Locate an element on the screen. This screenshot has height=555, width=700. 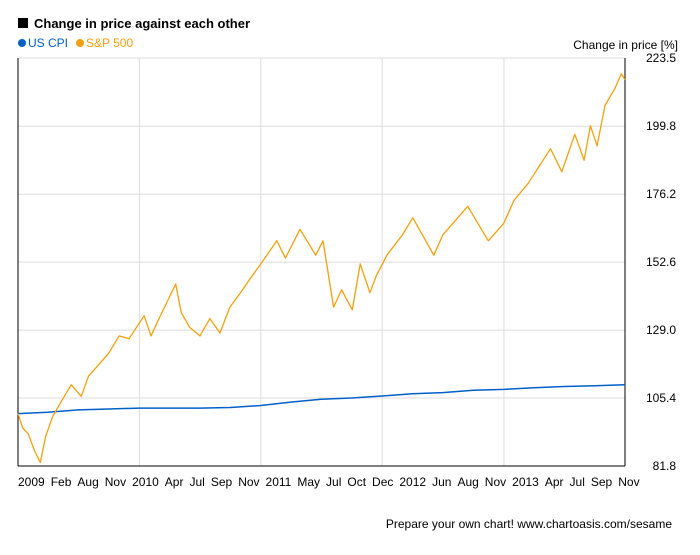
x-tick-label: 2009 is located at coordinates (31, 482).